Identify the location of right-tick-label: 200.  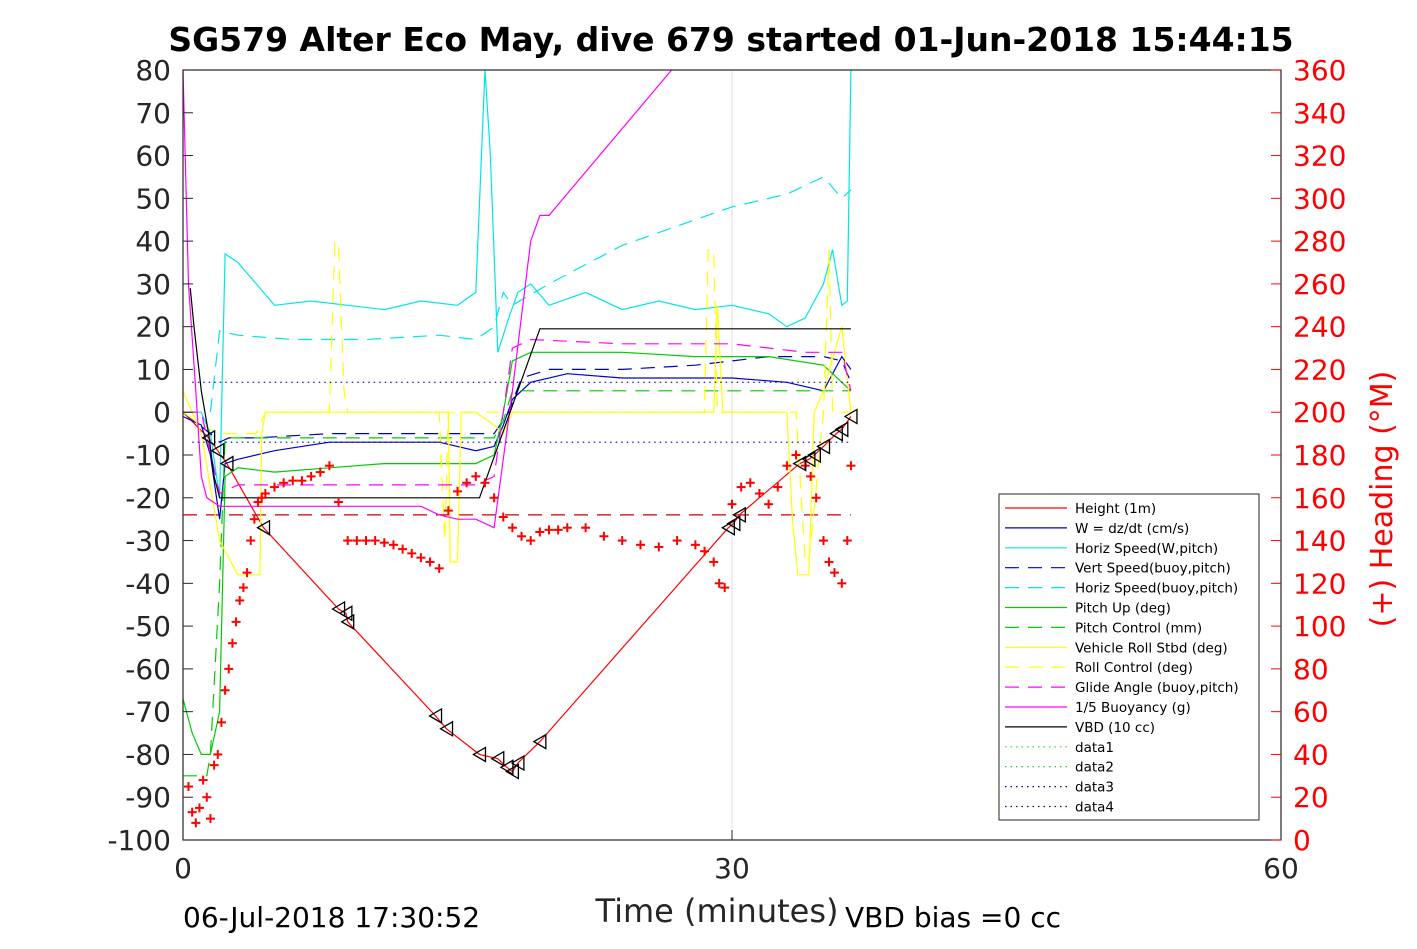
(1319, 412).